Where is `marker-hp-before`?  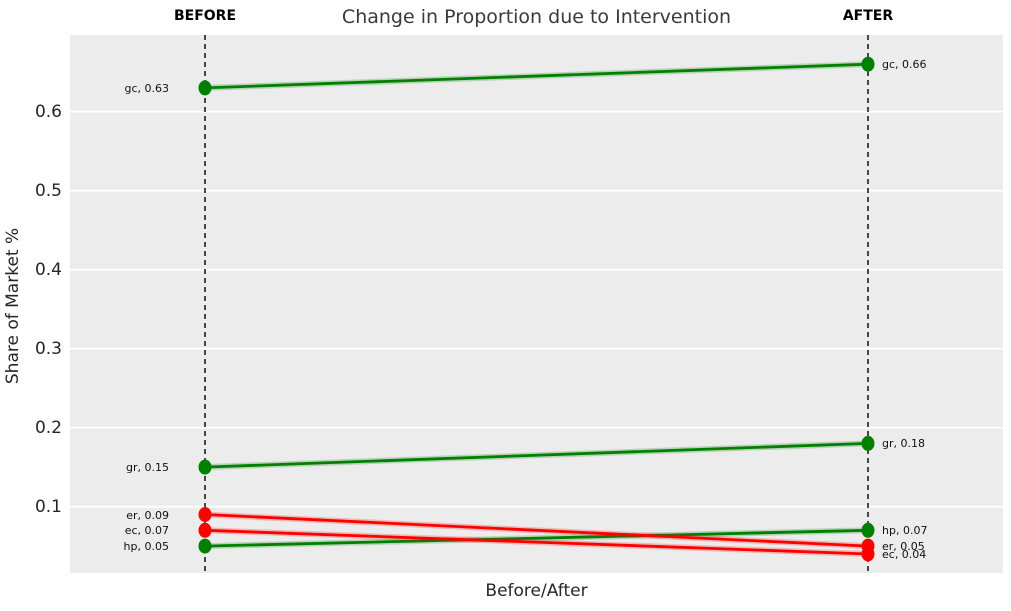 marker-hp-before is located at coordinates (205, 546).